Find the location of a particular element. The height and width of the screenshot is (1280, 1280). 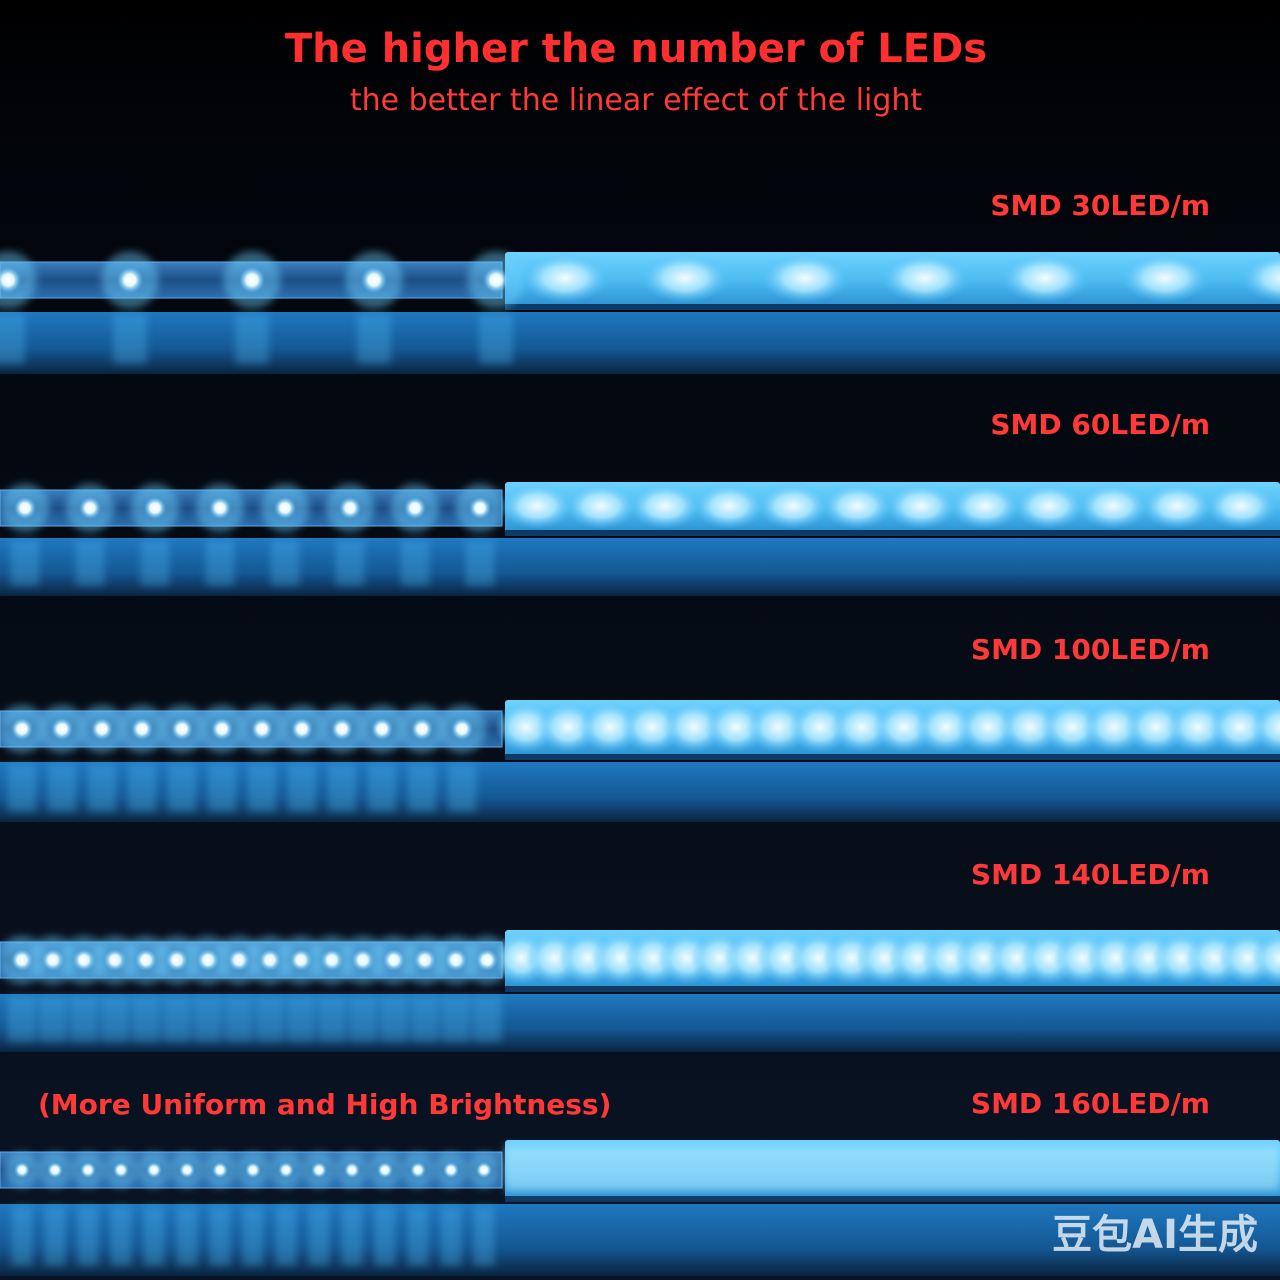

diffused-glow is located at coordinates (892, 1168).